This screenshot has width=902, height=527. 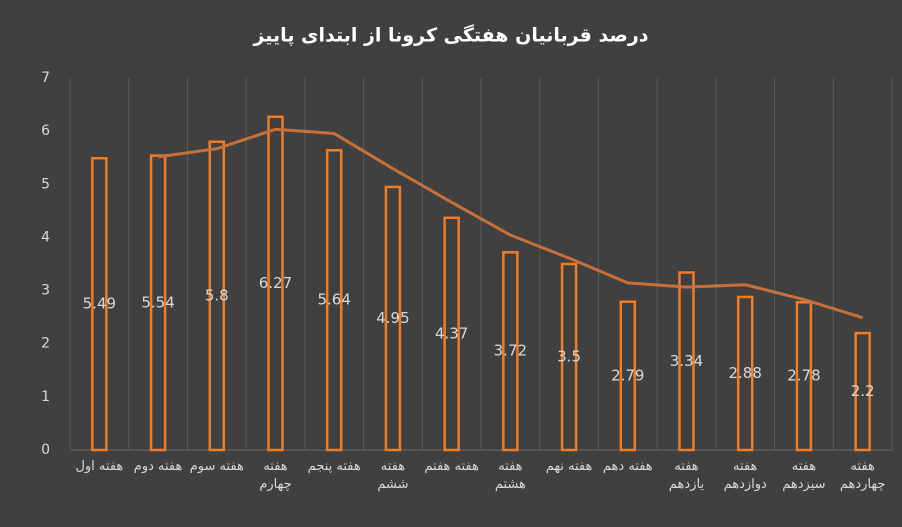 I want to click on data-label: 5.8, so click(x=217, y=295).